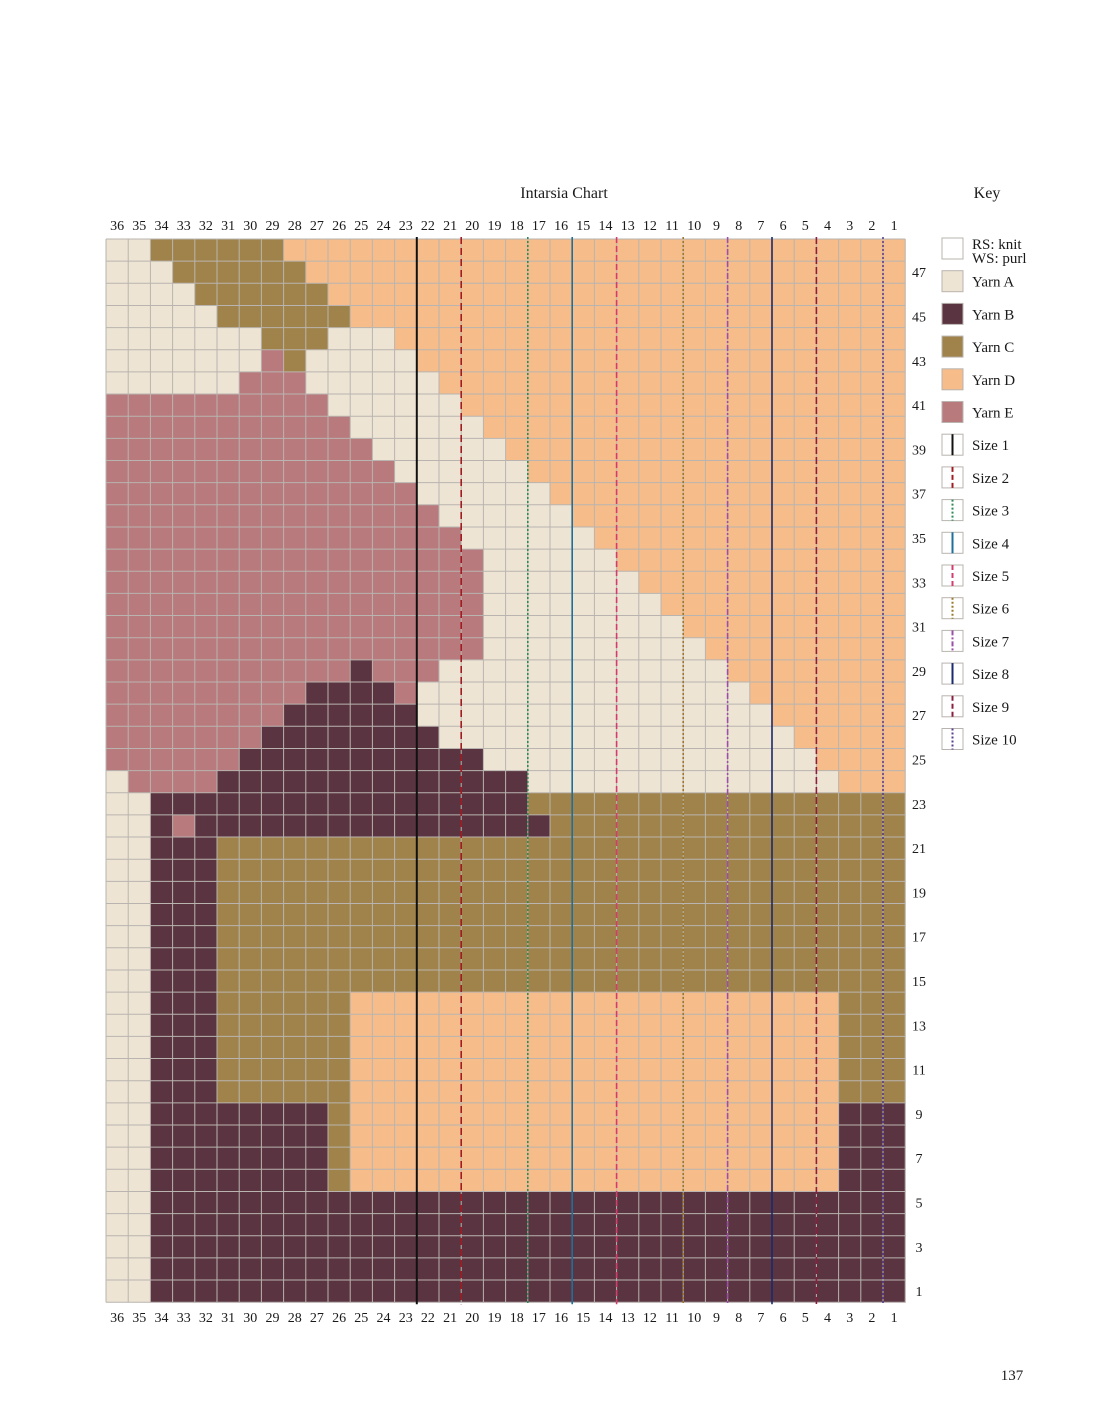  What do you see at coordinates (671, 1318) in the screenshot?
I see `column-label: 11` at bounding box center [671, 1318].